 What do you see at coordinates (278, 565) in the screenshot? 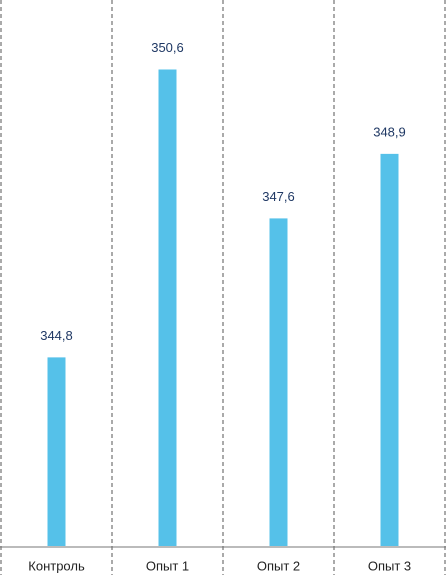
I see `x-tick-label: Опыт 2` at bounding box center [278, 565].